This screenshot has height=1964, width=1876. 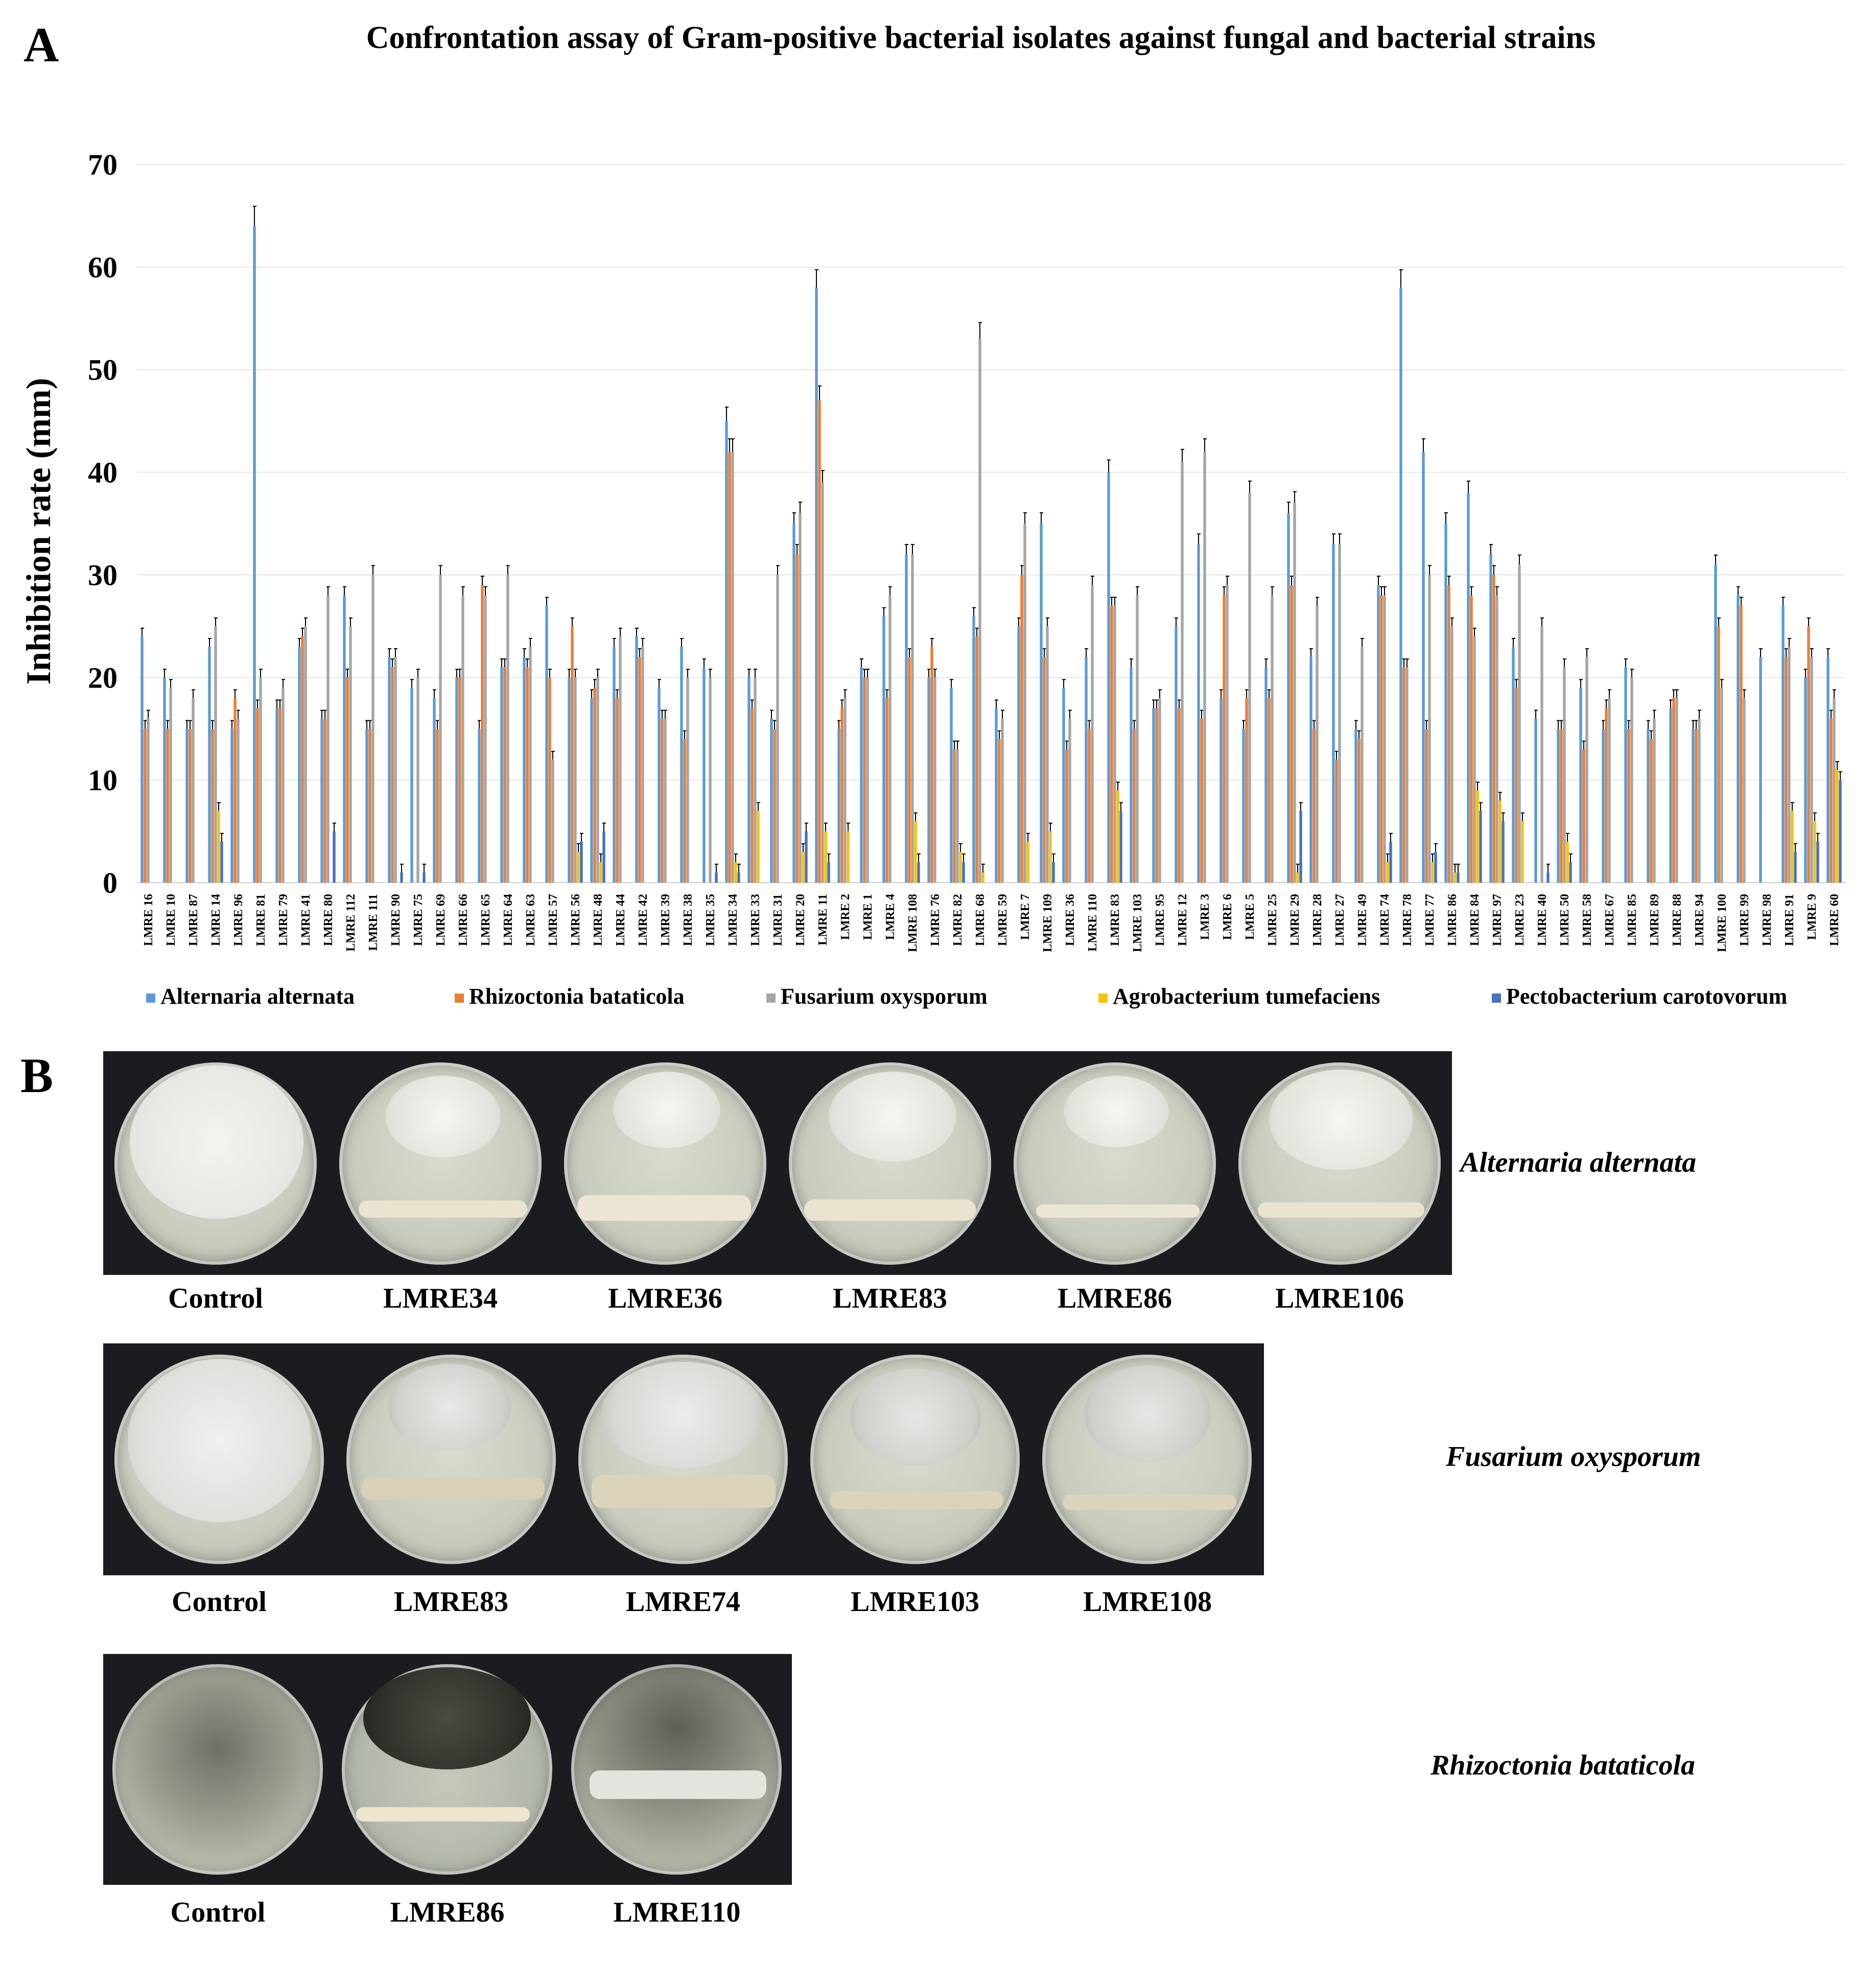 I want to click on x-tick-label: LMRE 84, so click(x=1475, y=920).